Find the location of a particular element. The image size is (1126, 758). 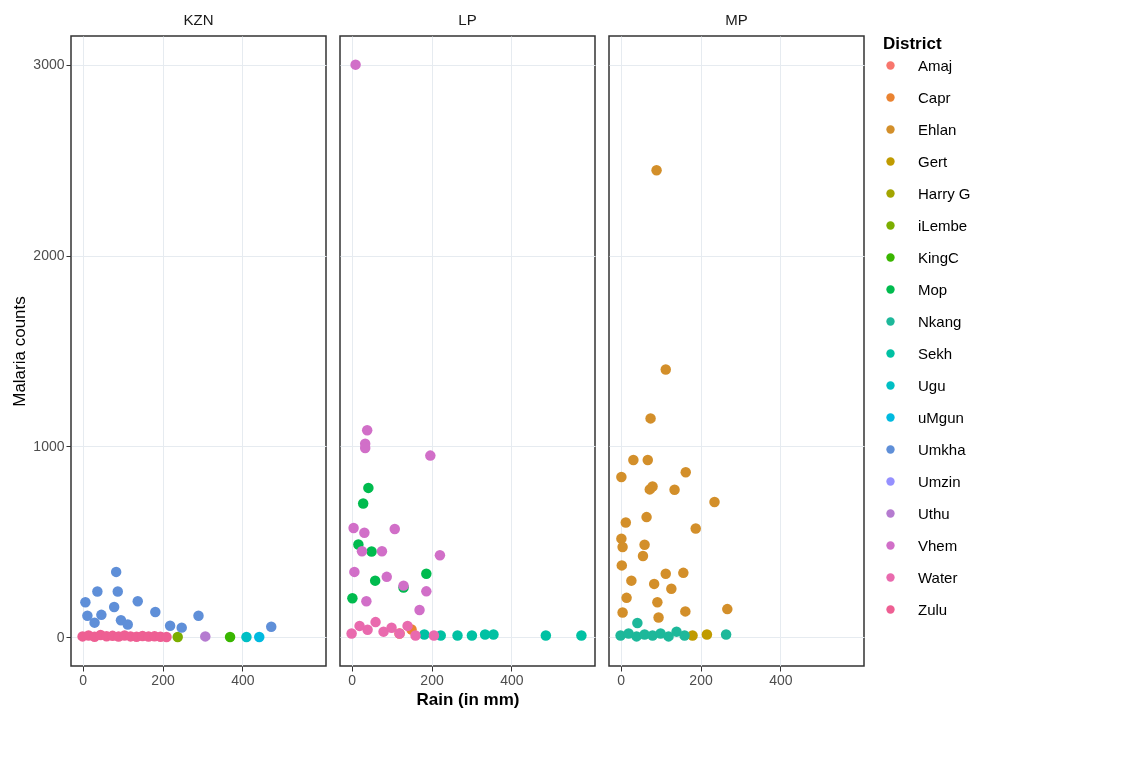

y-tick-label: 3000 is located at coordinates (49, 64).